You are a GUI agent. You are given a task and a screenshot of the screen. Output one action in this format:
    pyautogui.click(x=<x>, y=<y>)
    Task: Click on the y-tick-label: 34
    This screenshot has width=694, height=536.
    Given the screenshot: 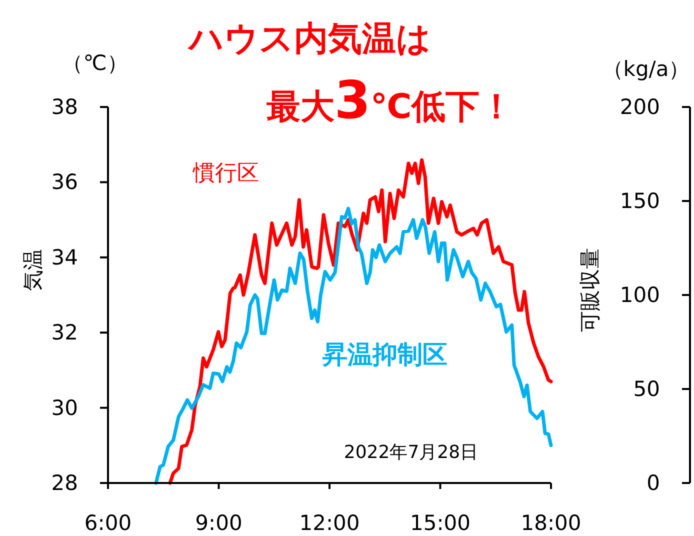 What is the action you would take?
    pyautogui.click(x=64, y=257)
    